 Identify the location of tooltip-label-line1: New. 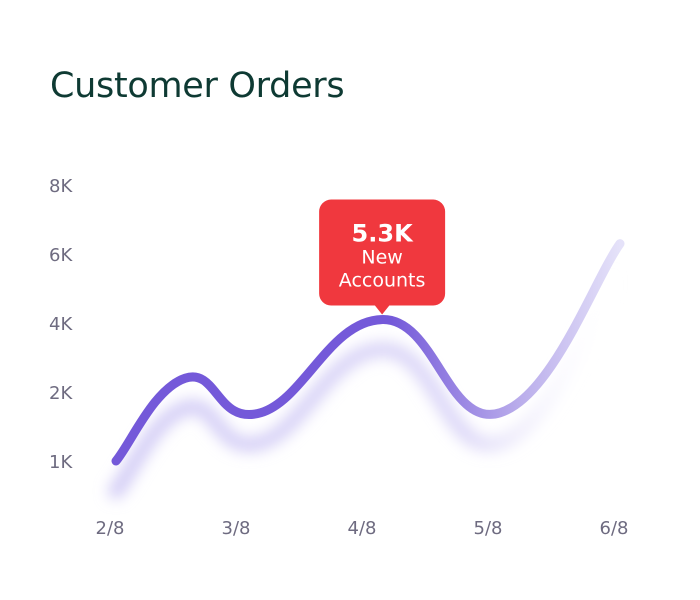
(381, 258).